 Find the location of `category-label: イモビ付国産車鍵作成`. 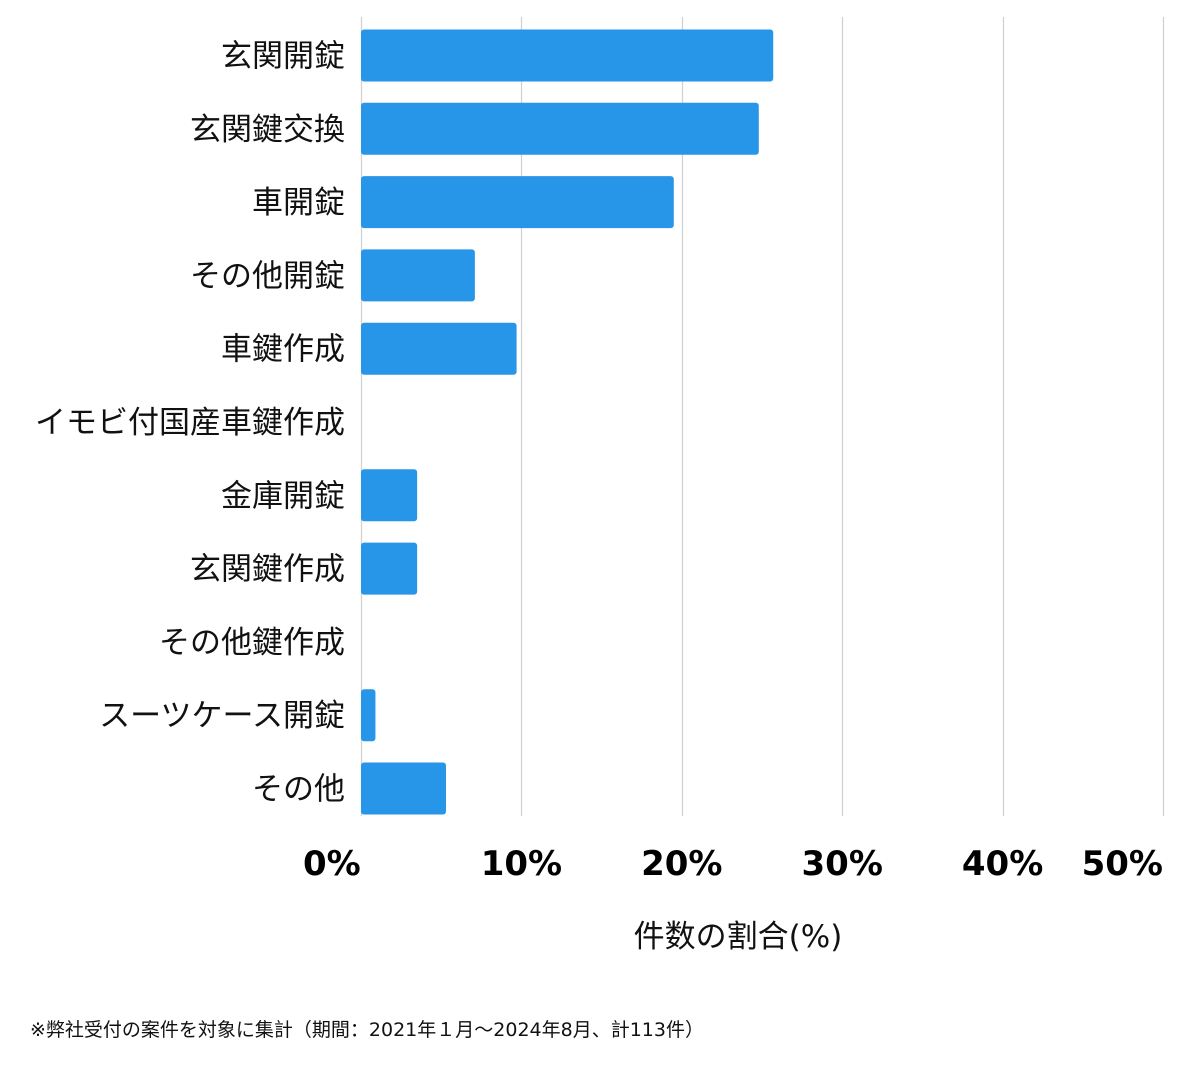

category-label: イモビ付国産車鍵作成 is located at coordinates (190, 423).